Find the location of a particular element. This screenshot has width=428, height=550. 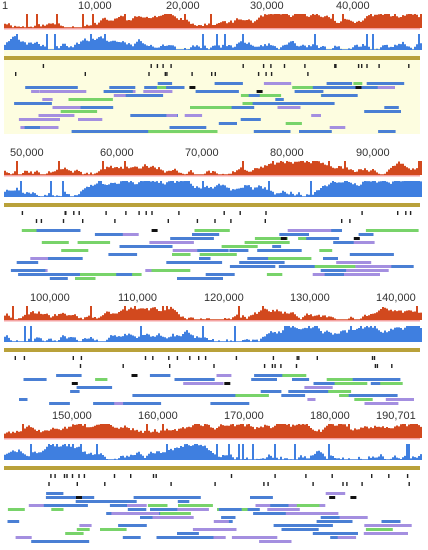

gc-content-track is located at coordinates (213, 334).